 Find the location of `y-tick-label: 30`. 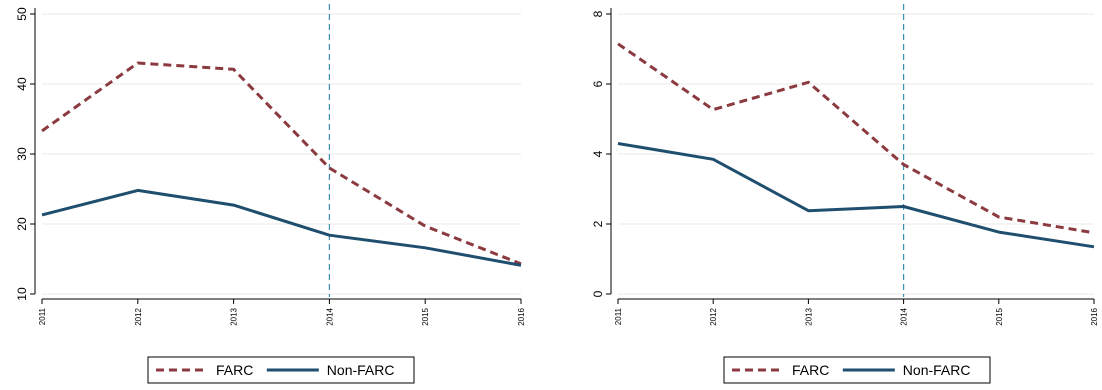

y-tick-label: 30 is located at coordinates (22, 154).